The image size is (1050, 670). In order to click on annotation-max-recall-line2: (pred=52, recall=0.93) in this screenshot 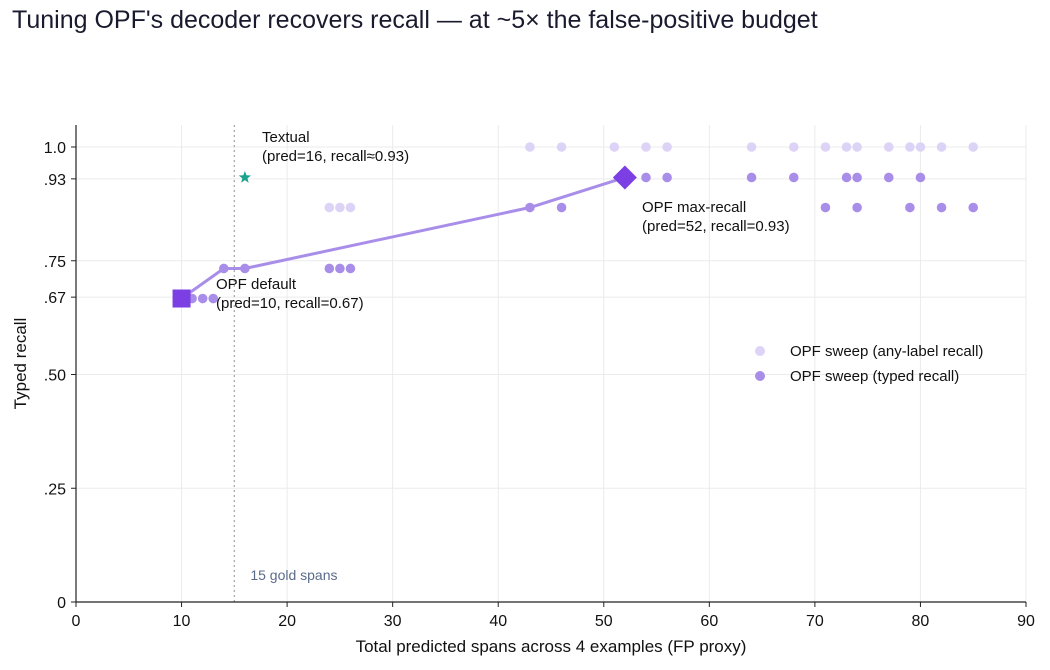, I will do `click(716, 226)`.